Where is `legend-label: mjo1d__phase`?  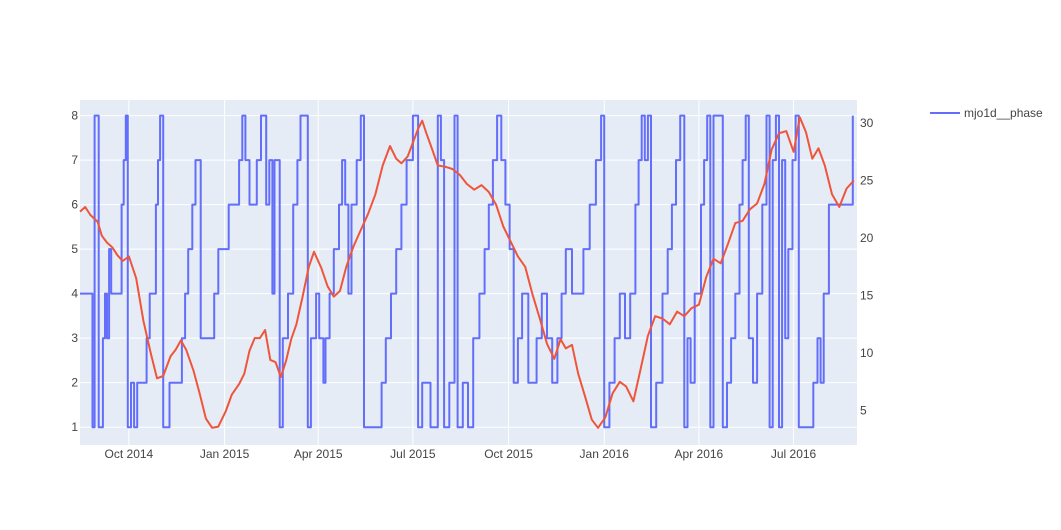
legend-label: mjo1d__phase is located at coordinates (1003, 113).